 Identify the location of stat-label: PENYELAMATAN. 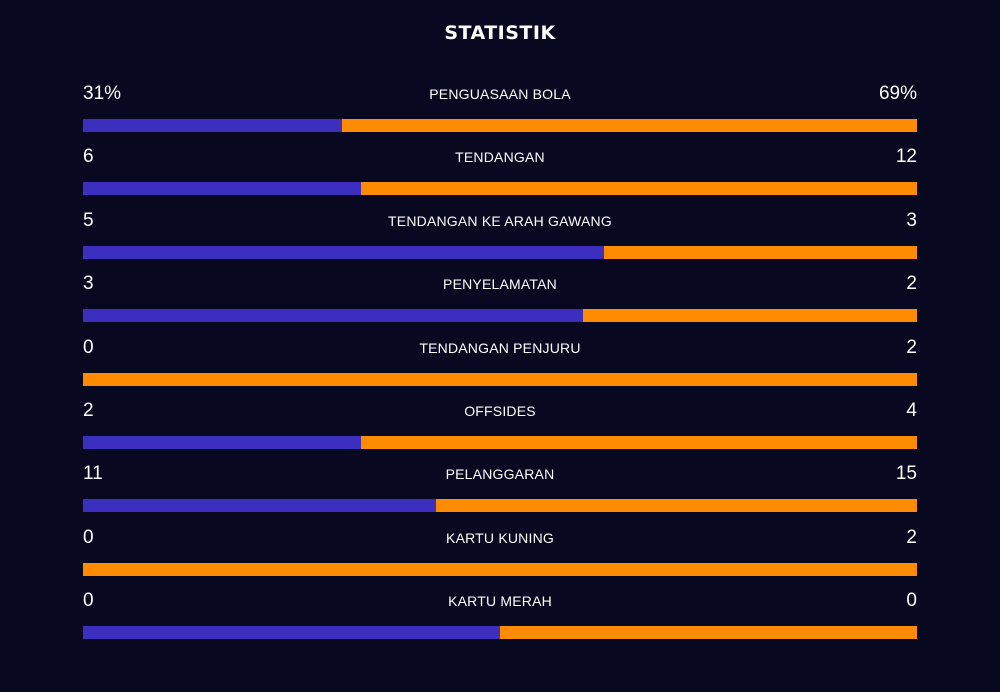
(500, 284).